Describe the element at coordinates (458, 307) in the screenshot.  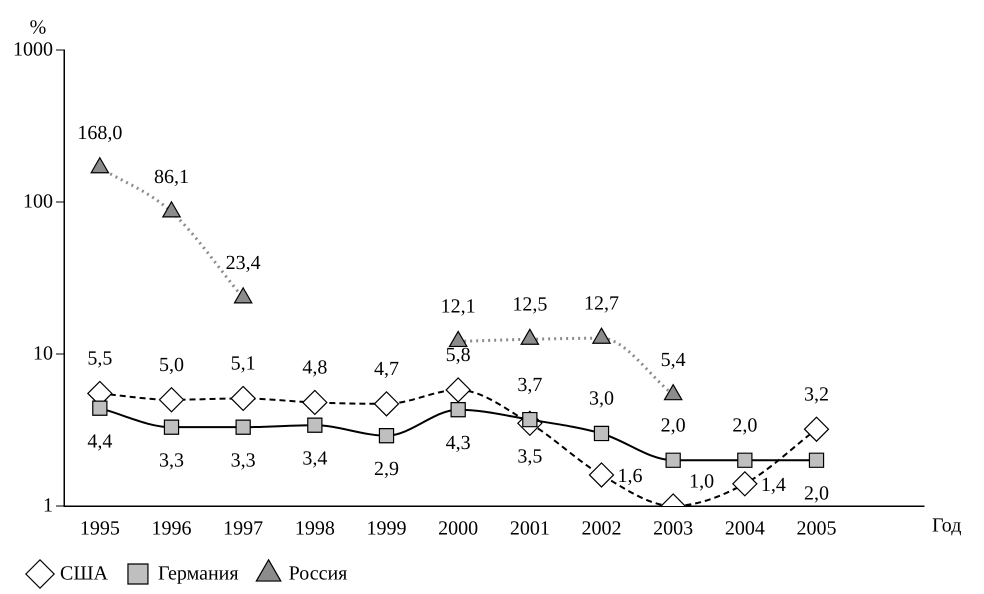
I see `data-label: 12,1` at that location.